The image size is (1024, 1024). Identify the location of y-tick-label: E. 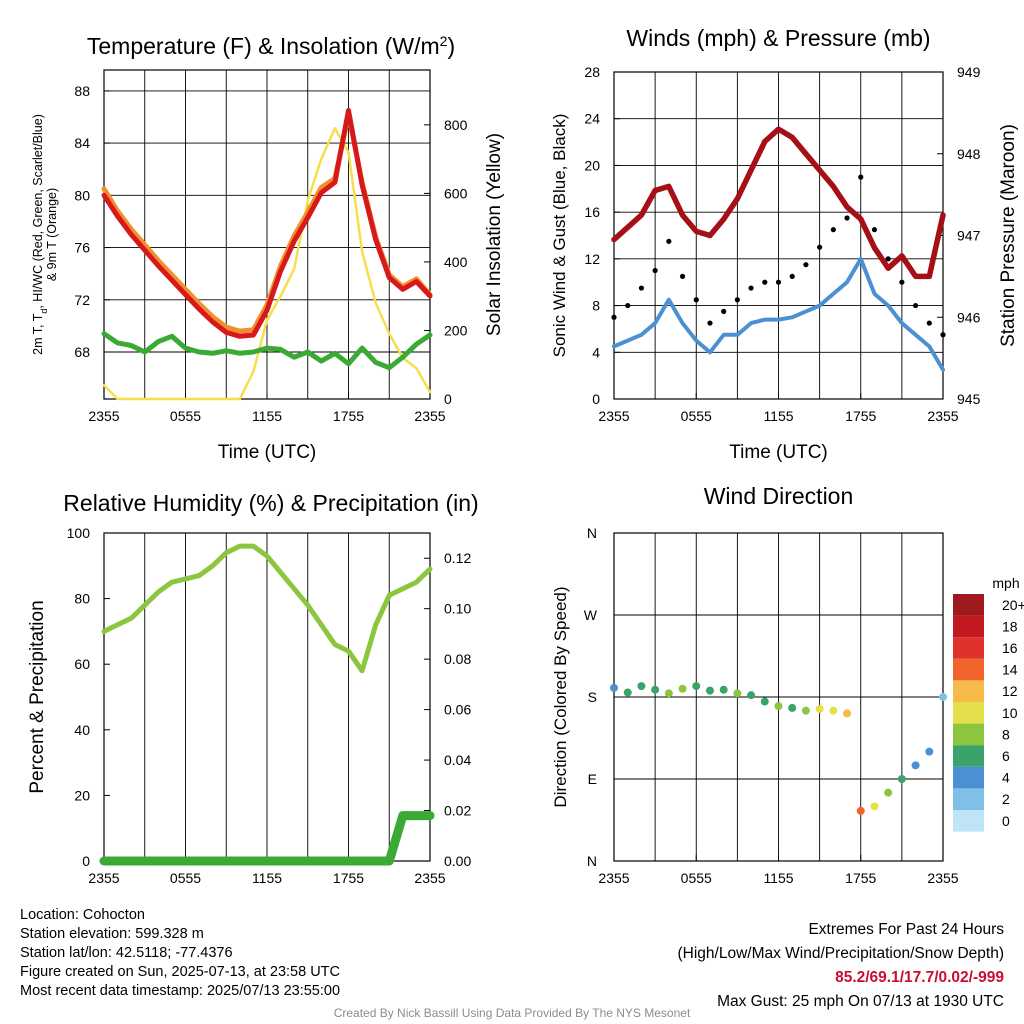
(592, 779).